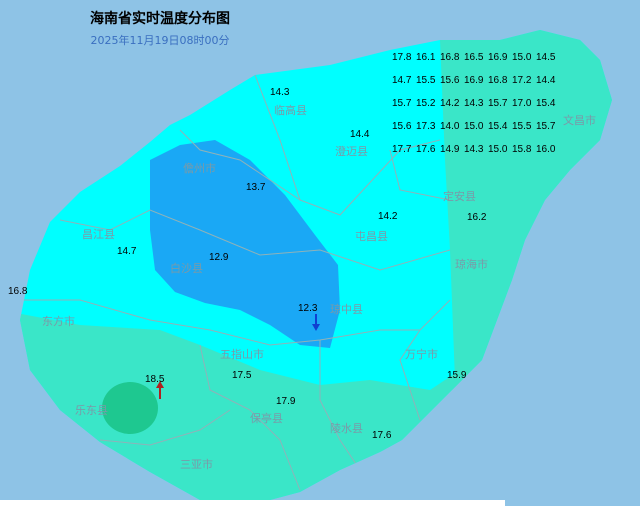 The height and width of the screenshot is (506, 640). Describe the element at coordinates (199, 168) in the screenshot. I see `county-label: 儋州市` at that location.